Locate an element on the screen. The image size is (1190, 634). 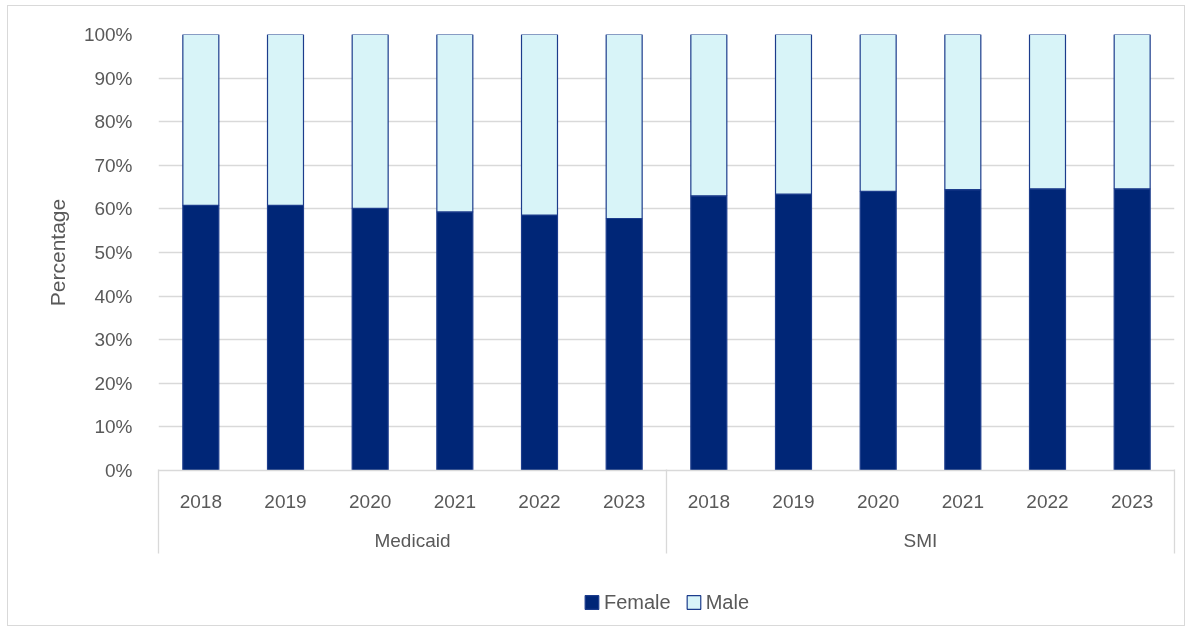
y-tick-label: 40% is located at coordinates (113, 296).